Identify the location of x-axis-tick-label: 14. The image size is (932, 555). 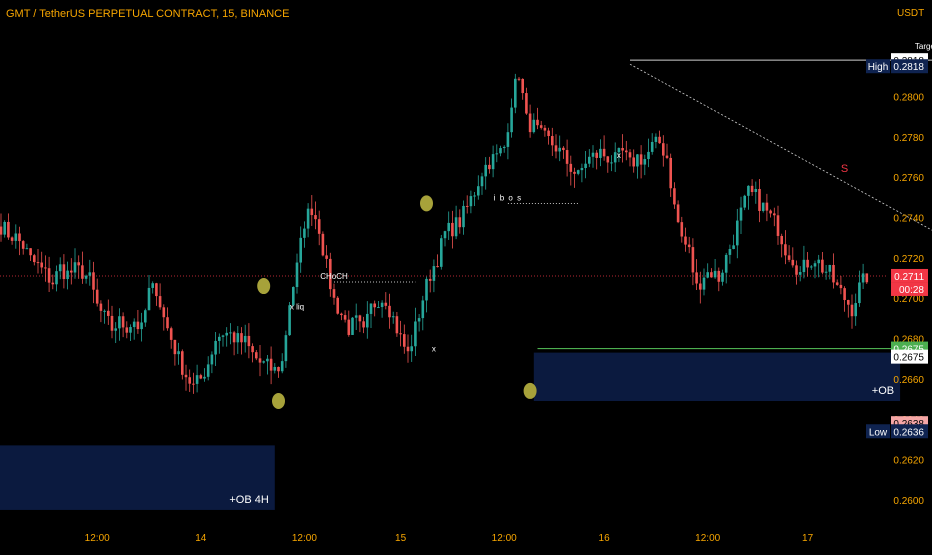
(201, 538).